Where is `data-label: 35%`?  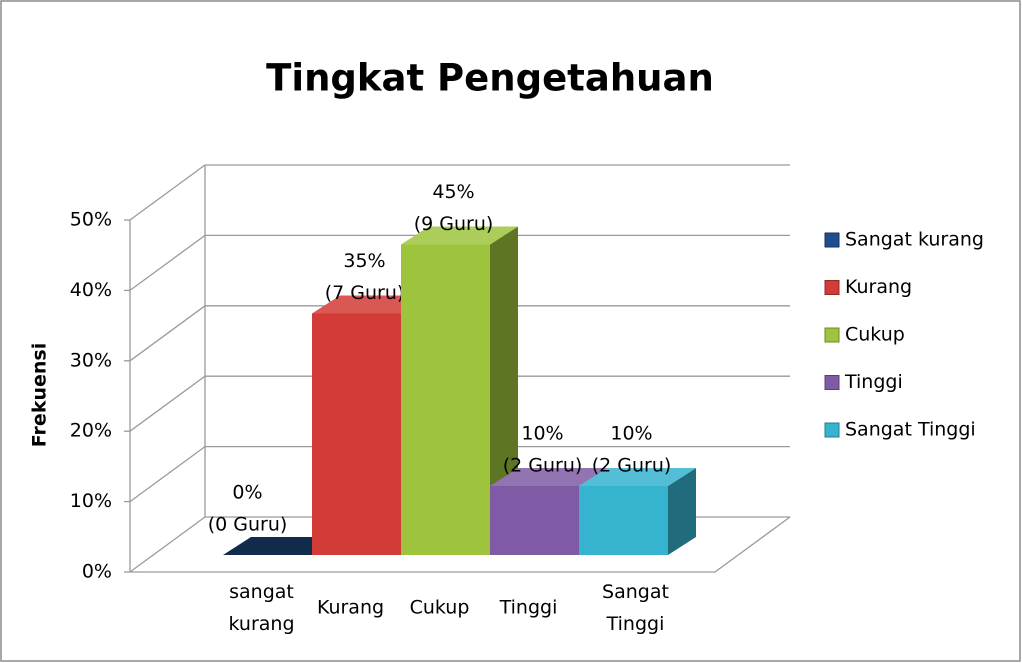 data-label: 35% is located at coordinates (364, 261).